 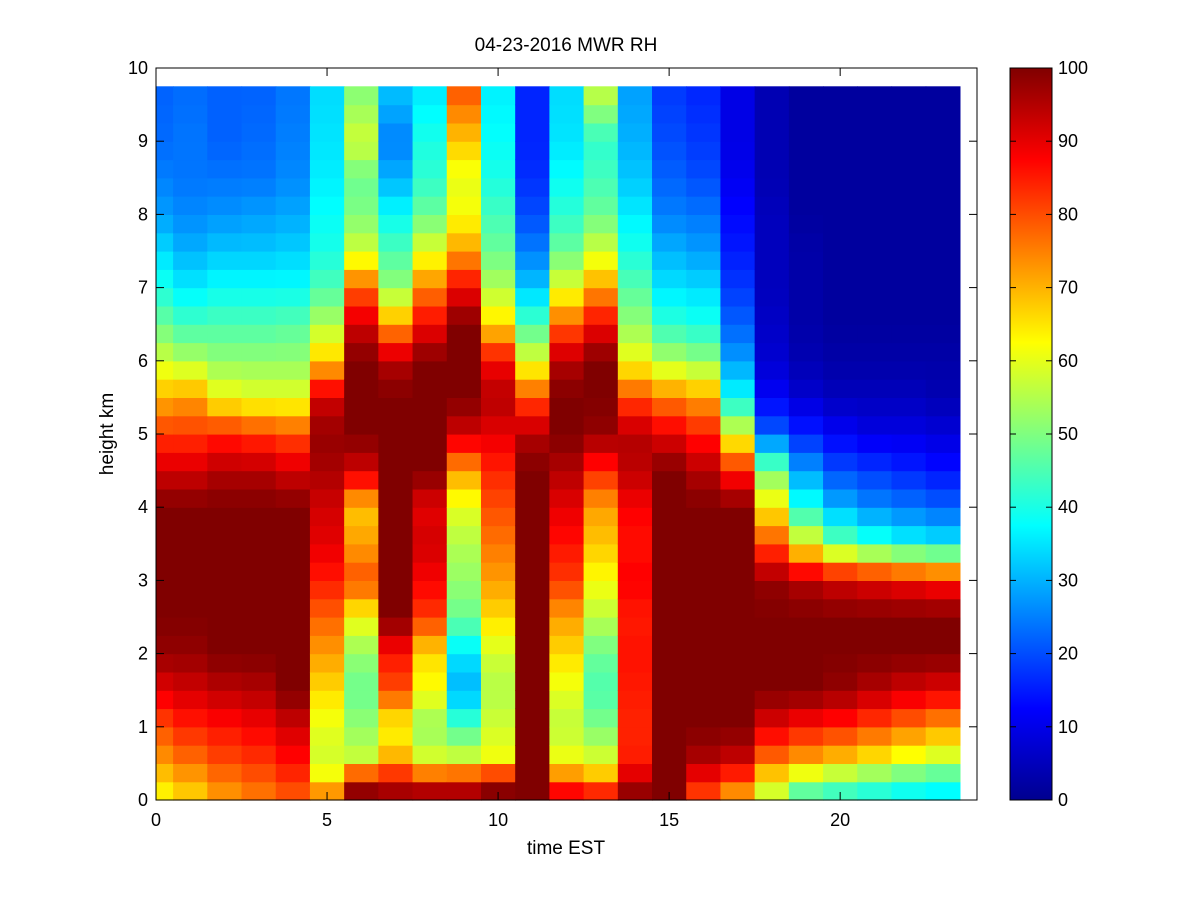 I want to click on x-tick-label: 10, so click(x=498, y=820).